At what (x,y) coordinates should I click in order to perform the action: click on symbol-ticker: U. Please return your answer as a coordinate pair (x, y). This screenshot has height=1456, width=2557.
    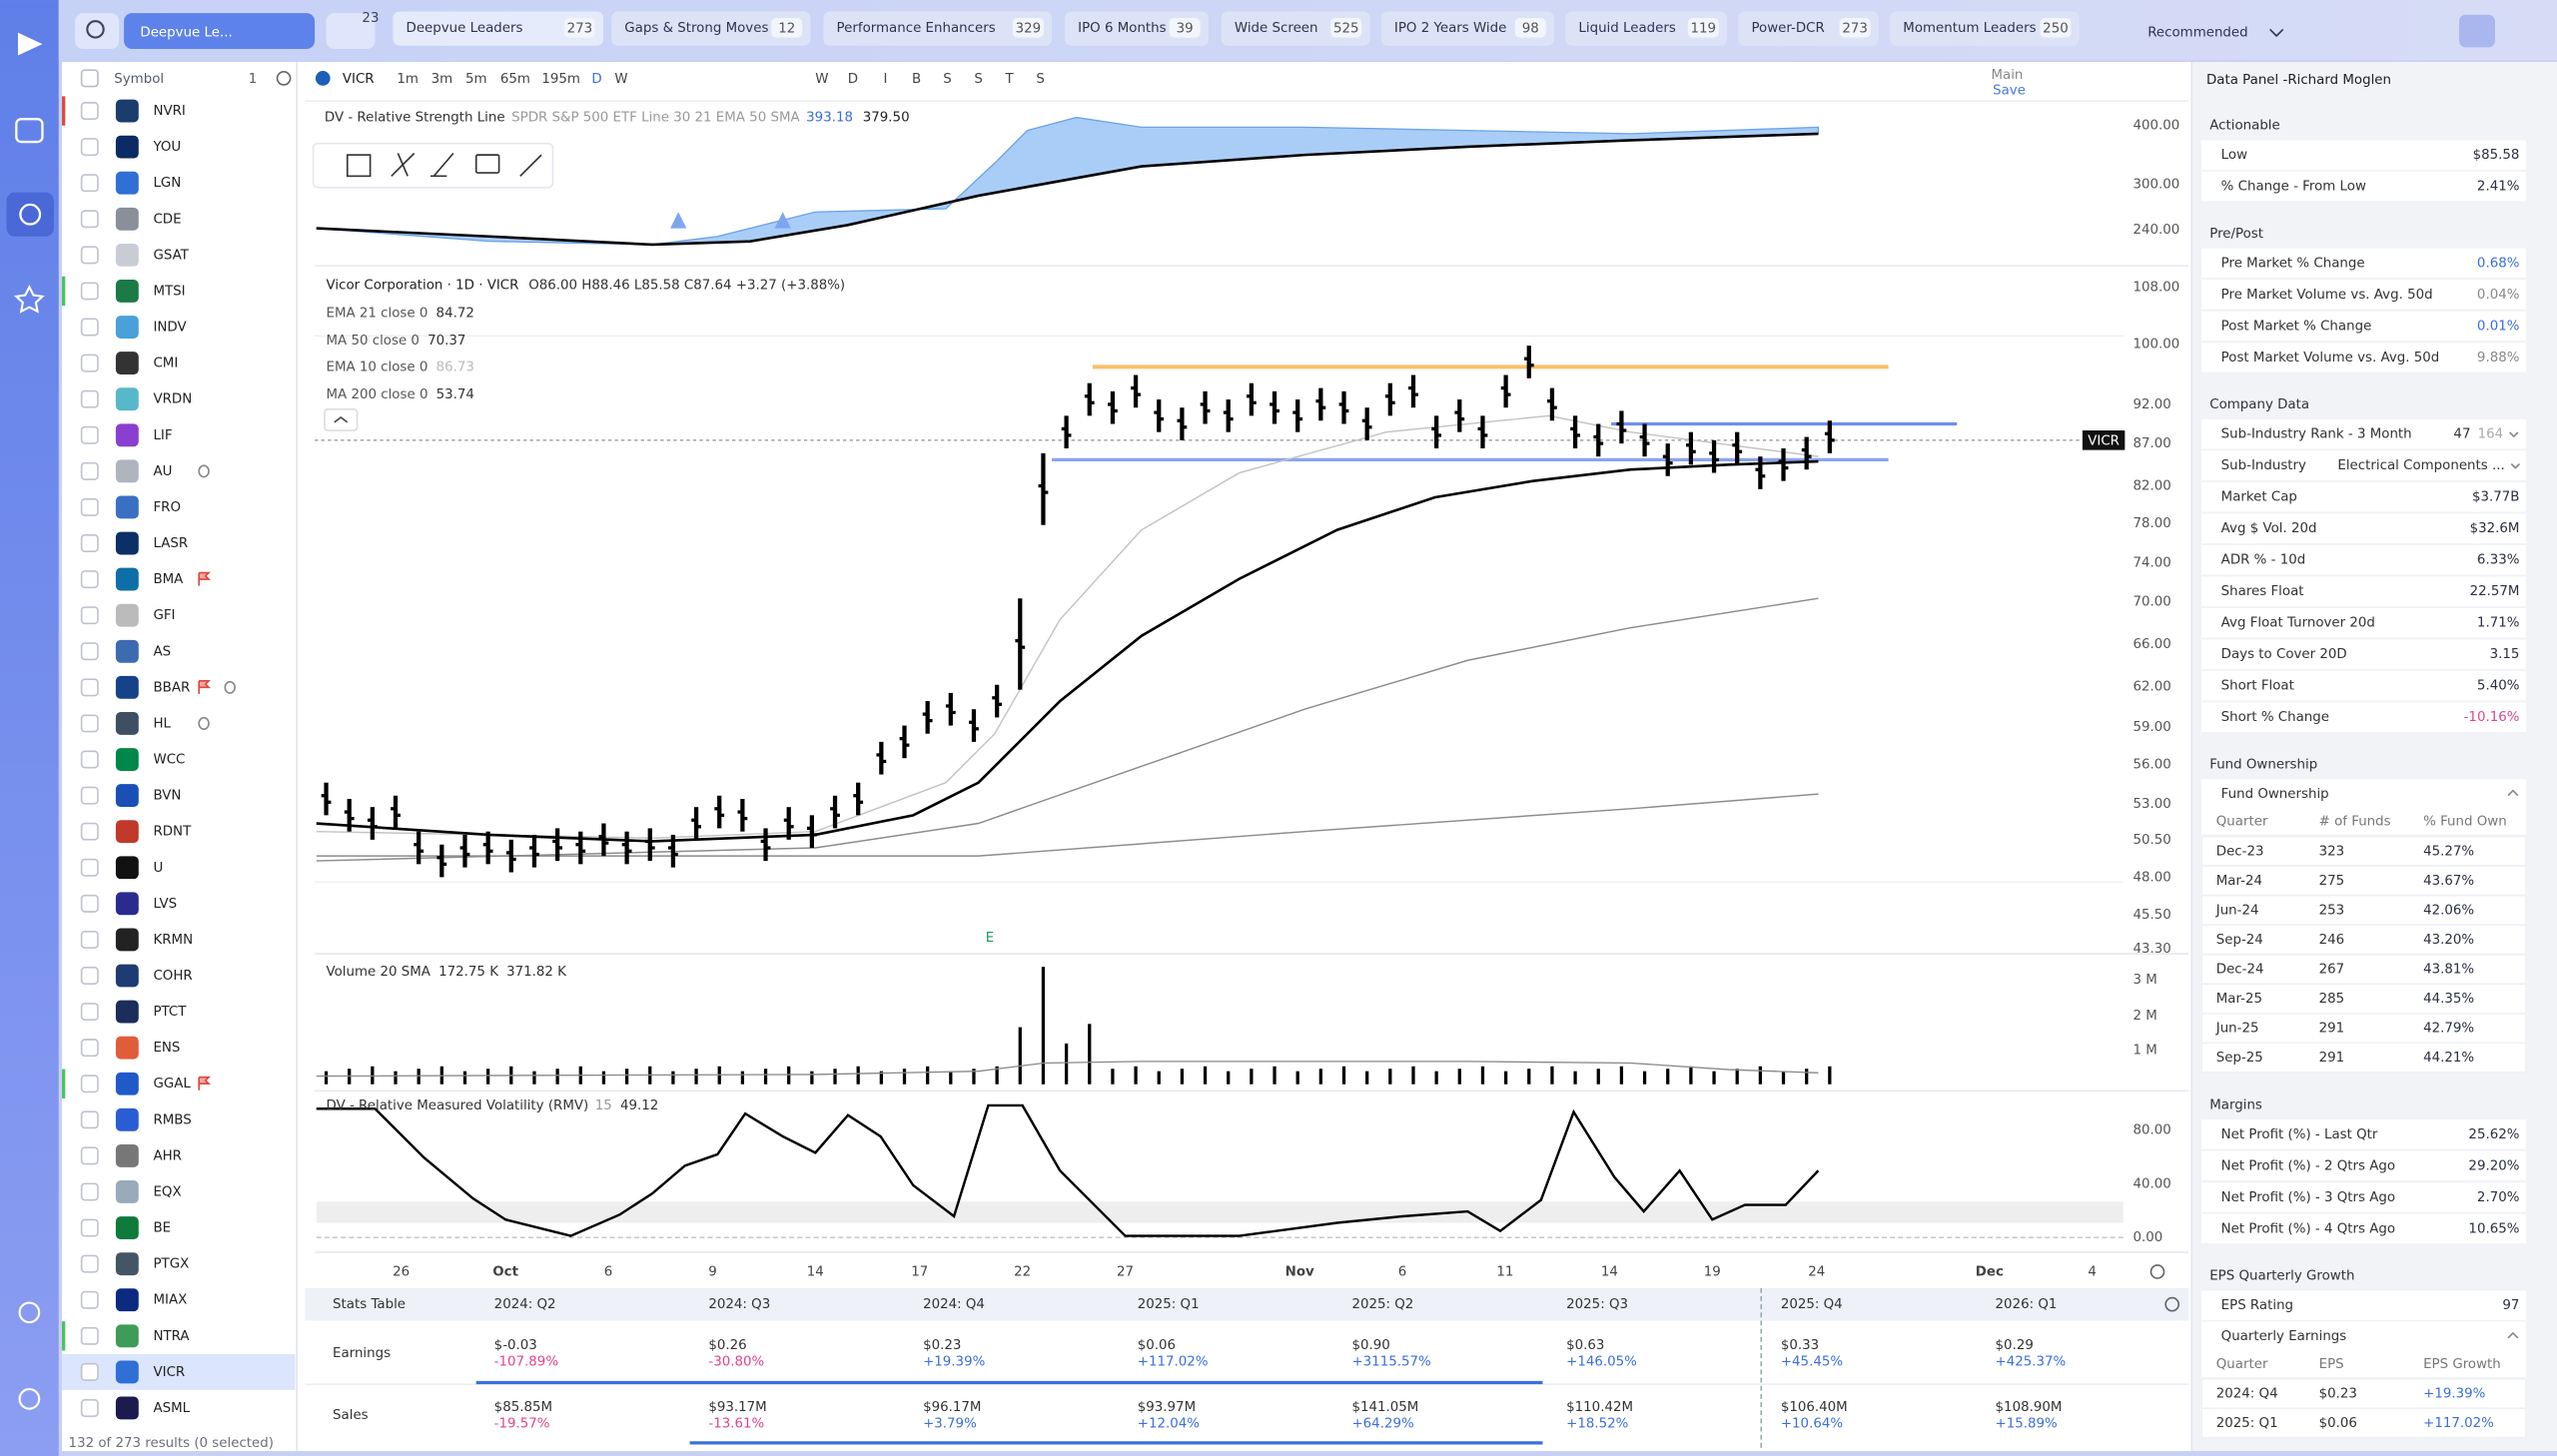
    Looking at the image, I should click on (158, 869).